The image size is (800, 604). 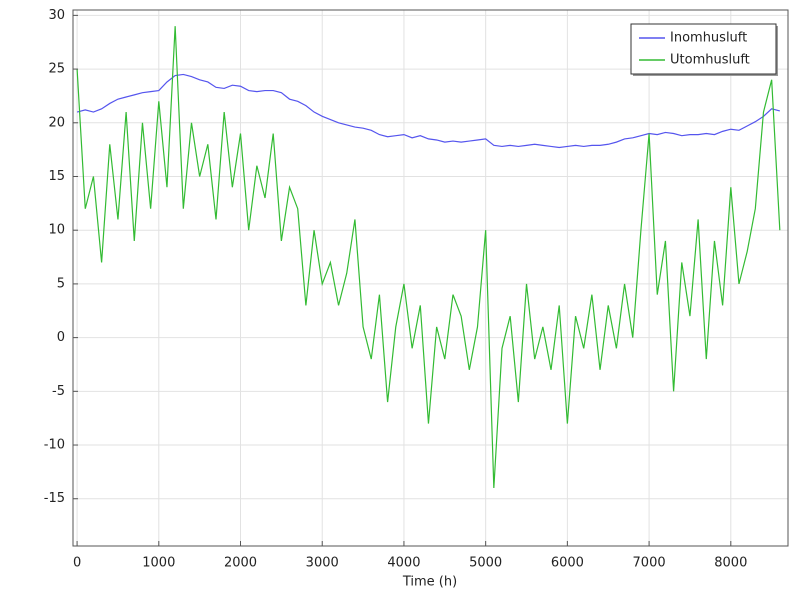 I want to click on y-tick-label: -5, so click(x=58, y=391).